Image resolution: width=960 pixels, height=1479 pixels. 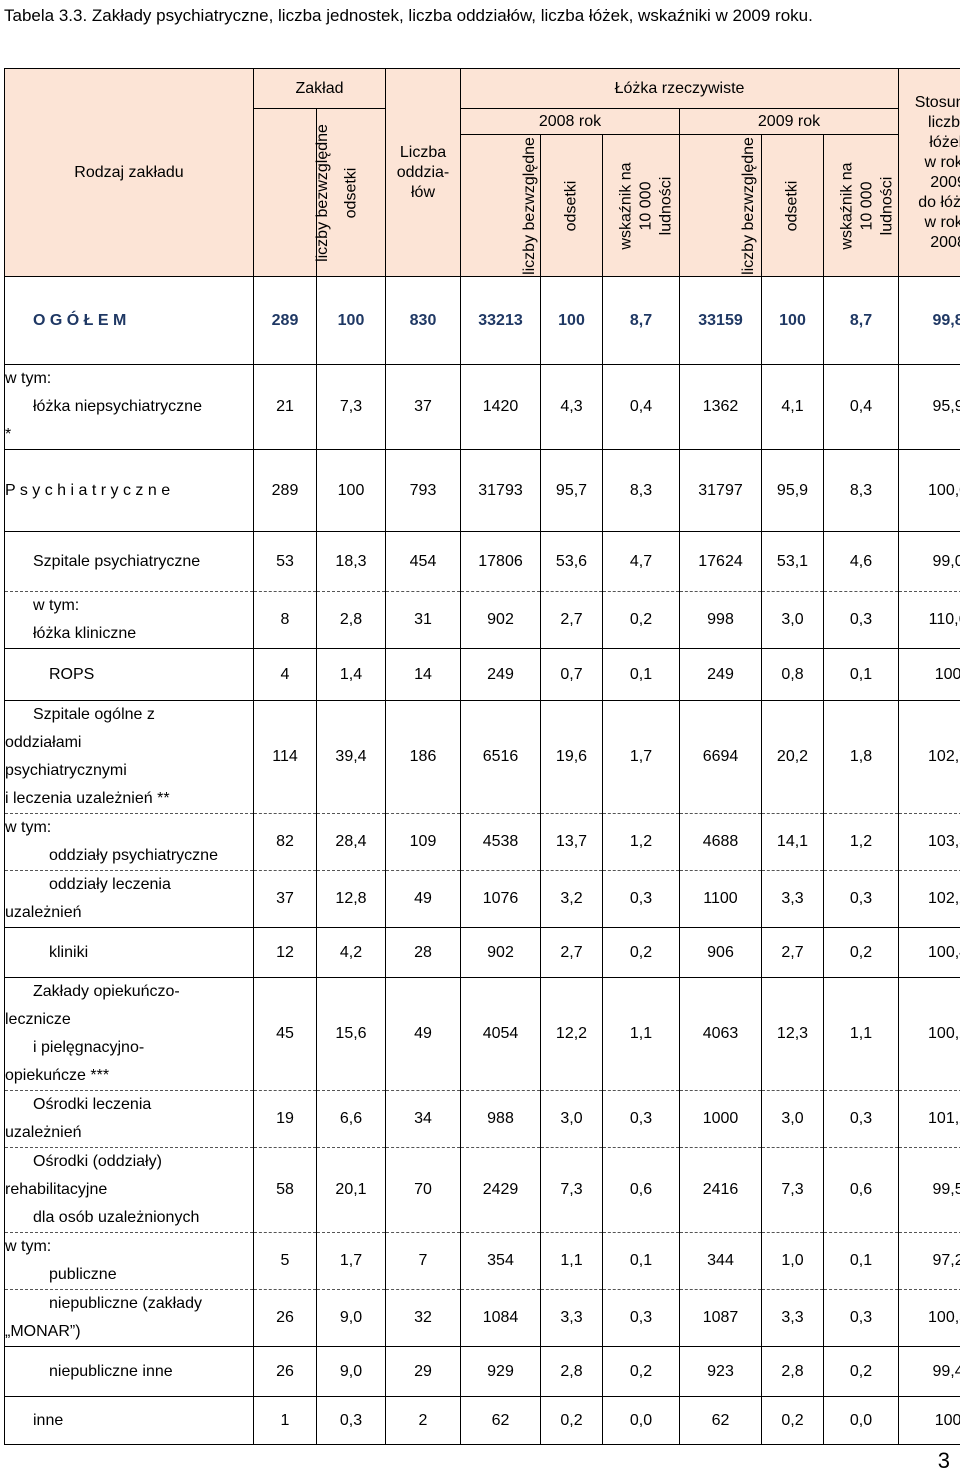 I want to click on row-label-line: łóżka niepsychiatryczne, so click(x=117, y=406).